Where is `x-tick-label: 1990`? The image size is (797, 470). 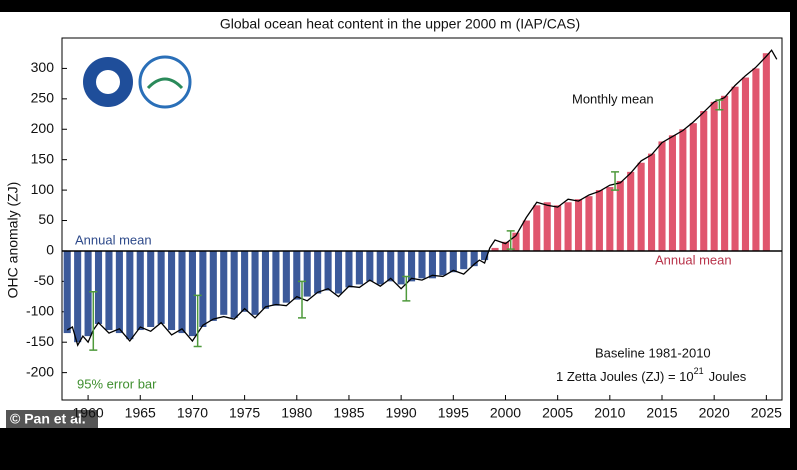
x-tick-label: 1990 is located at coordinates (401, 413).